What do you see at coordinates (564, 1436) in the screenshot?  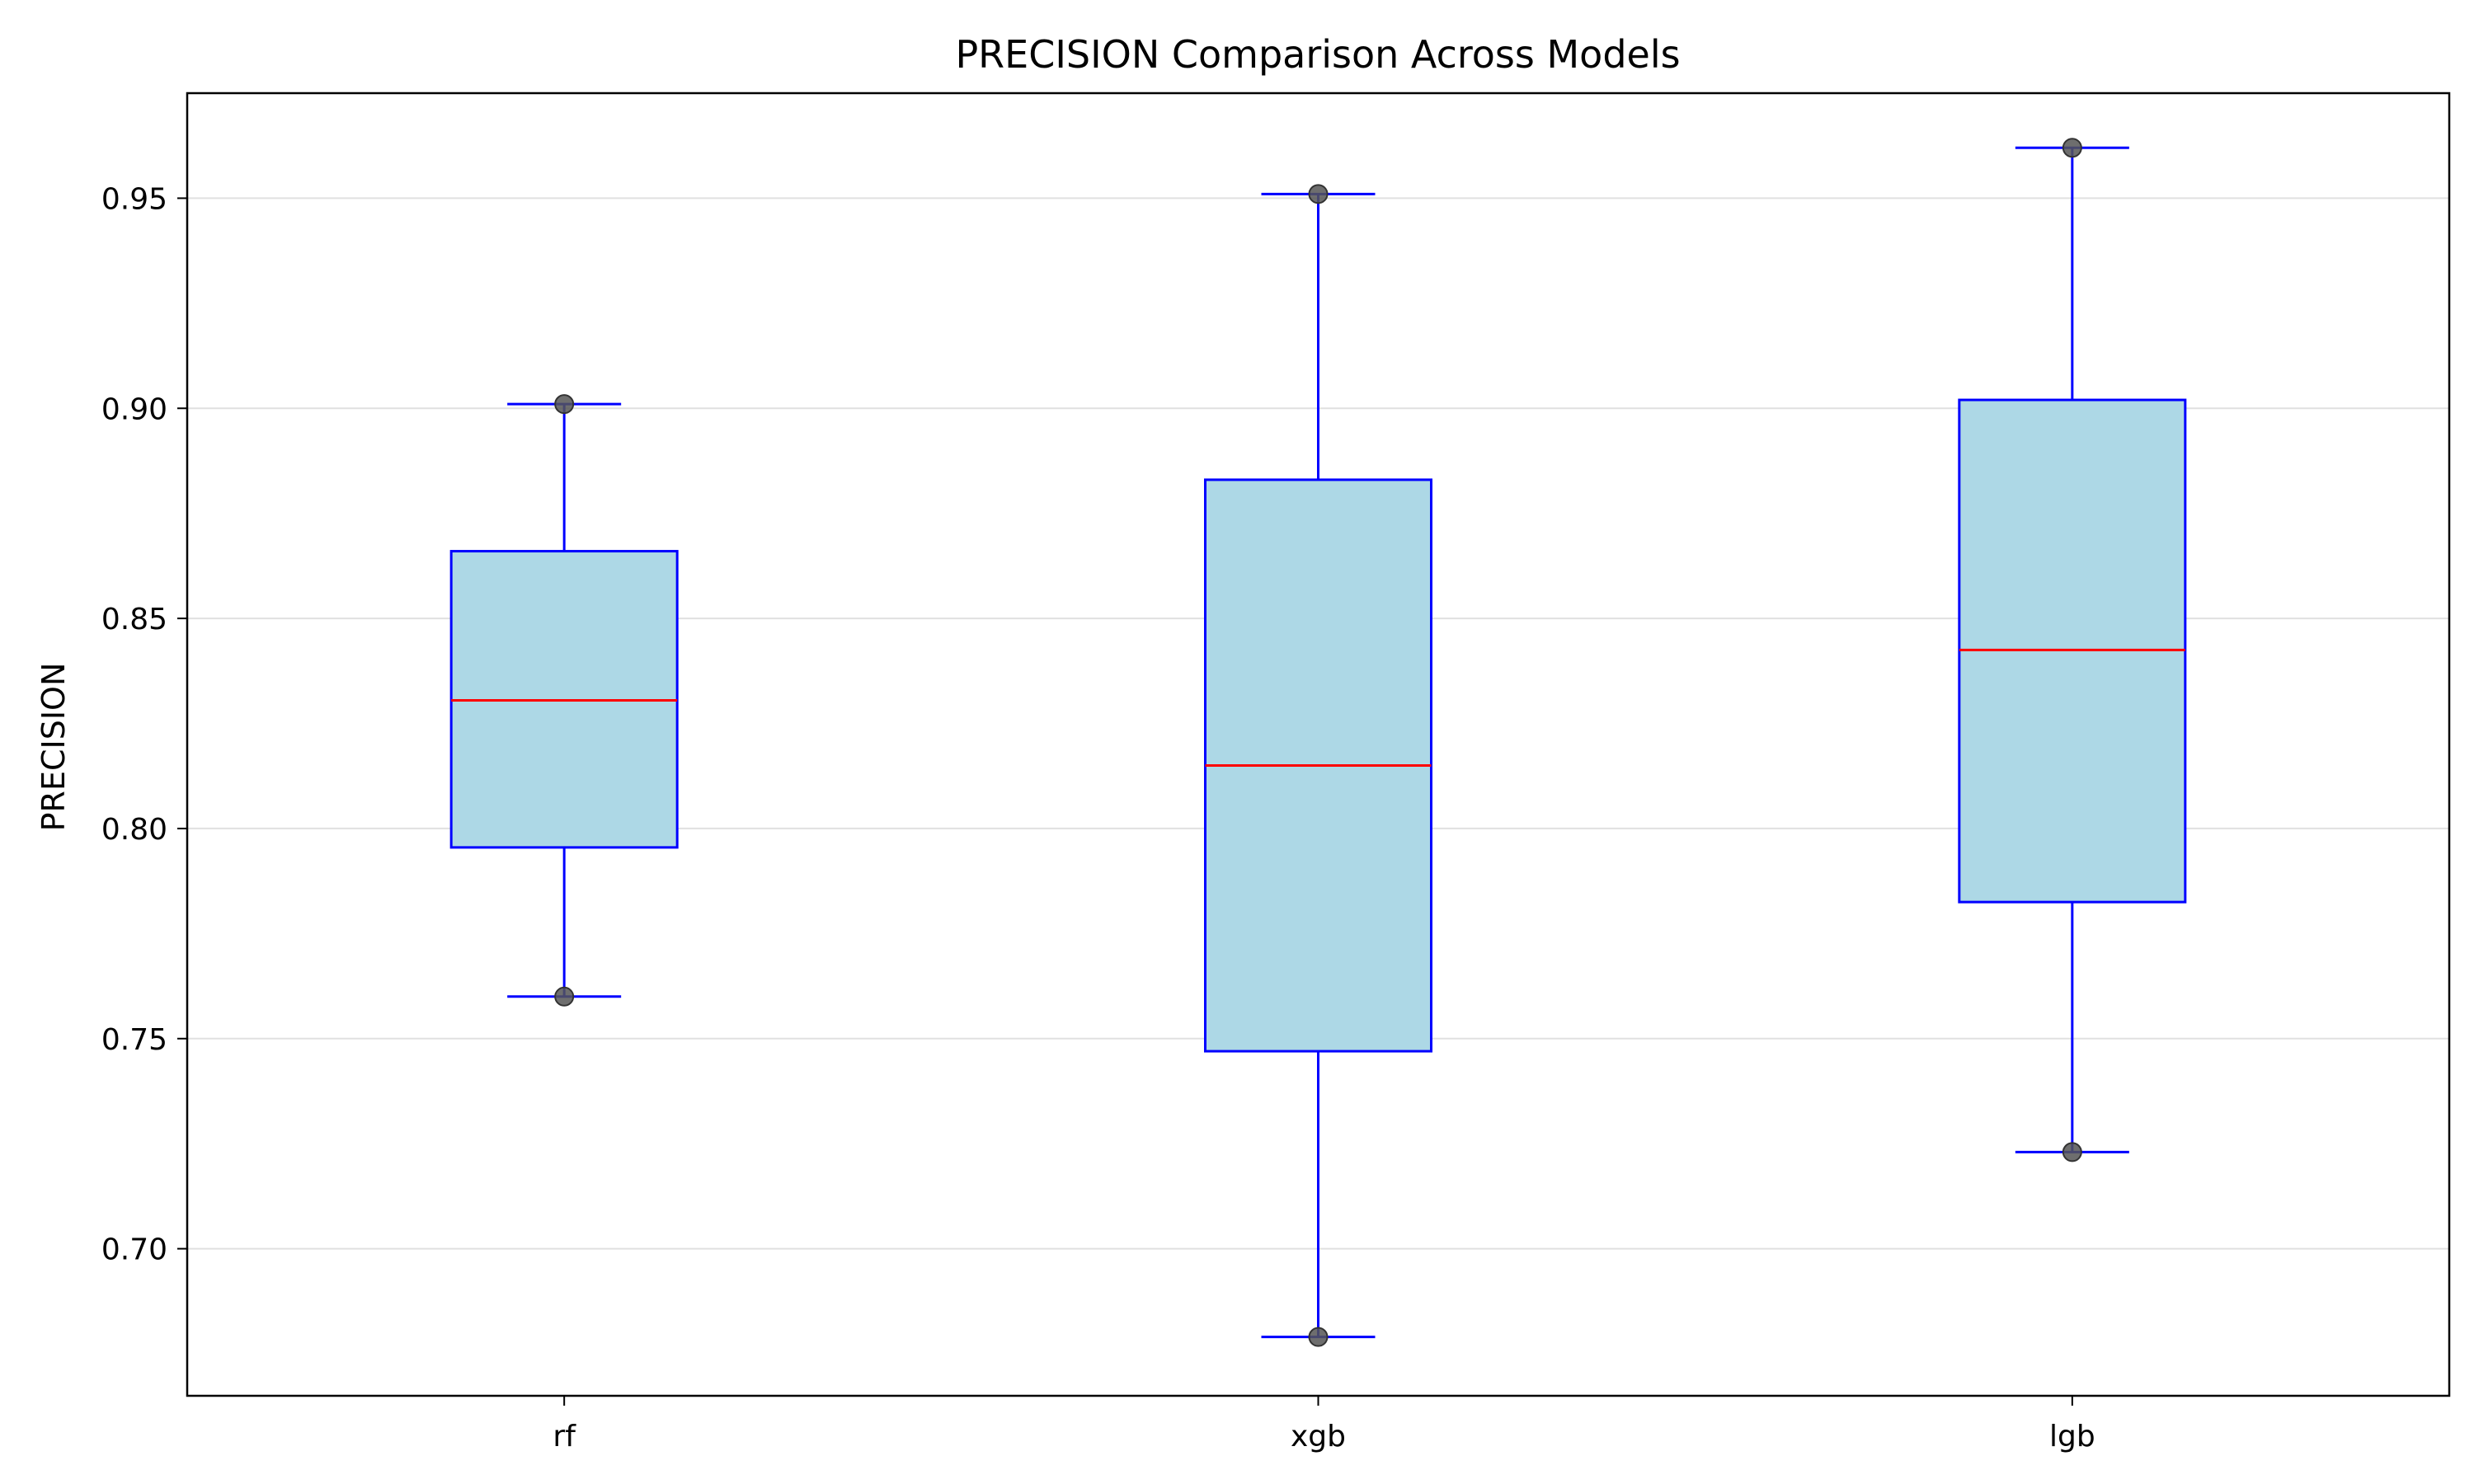 I see `x-tick-label-rf: rf` at bounding box center [564, 1436].